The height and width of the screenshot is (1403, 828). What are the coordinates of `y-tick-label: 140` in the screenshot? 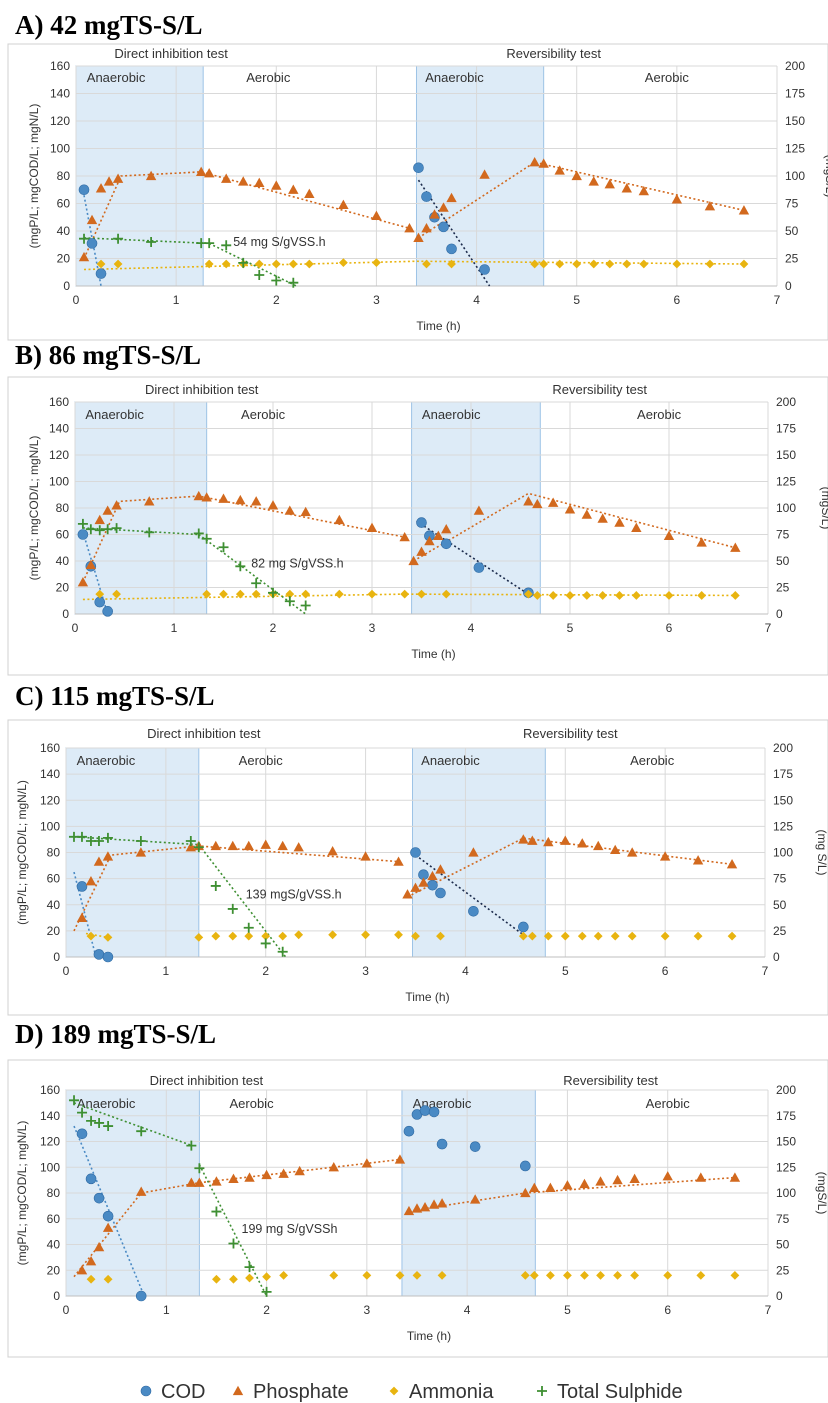 It's located at (59, 429).